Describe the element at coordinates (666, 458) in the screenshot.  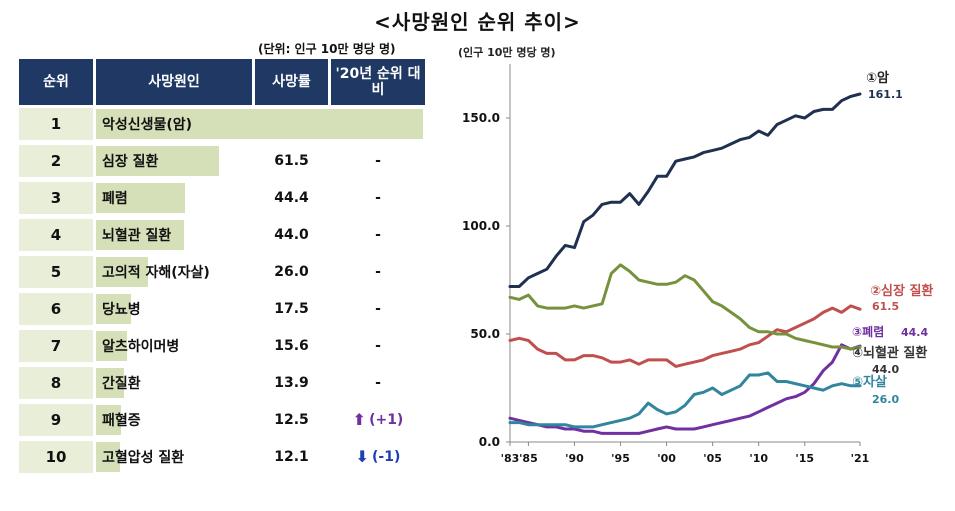
I see `x-tick-label: '00` at that location.